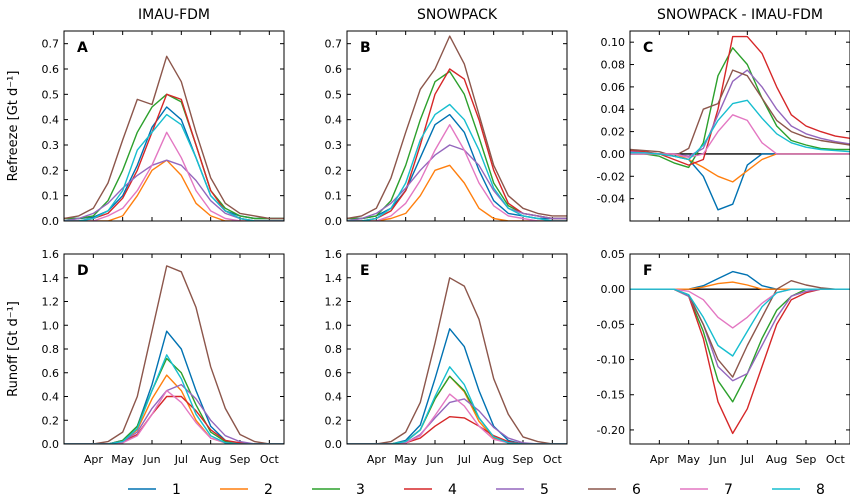 The height and width of the screenshot is (499, 850). What do you see at coordinates (268, 490) in the screenshot?
I see `legend-label-2: 2` at bounding box center [268, 490].